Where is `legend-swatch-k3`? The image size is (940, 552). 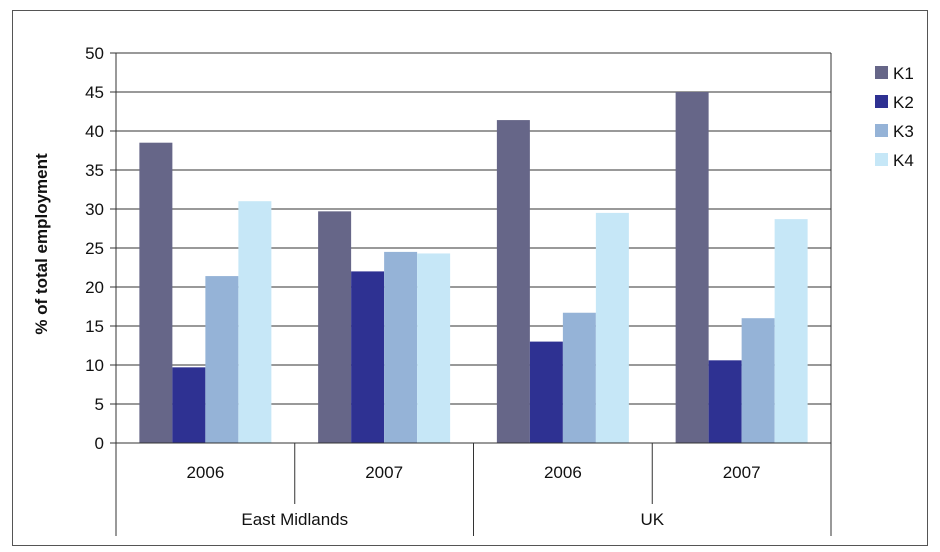
legend-swatch-k3 is located at coordinates (881, 130).